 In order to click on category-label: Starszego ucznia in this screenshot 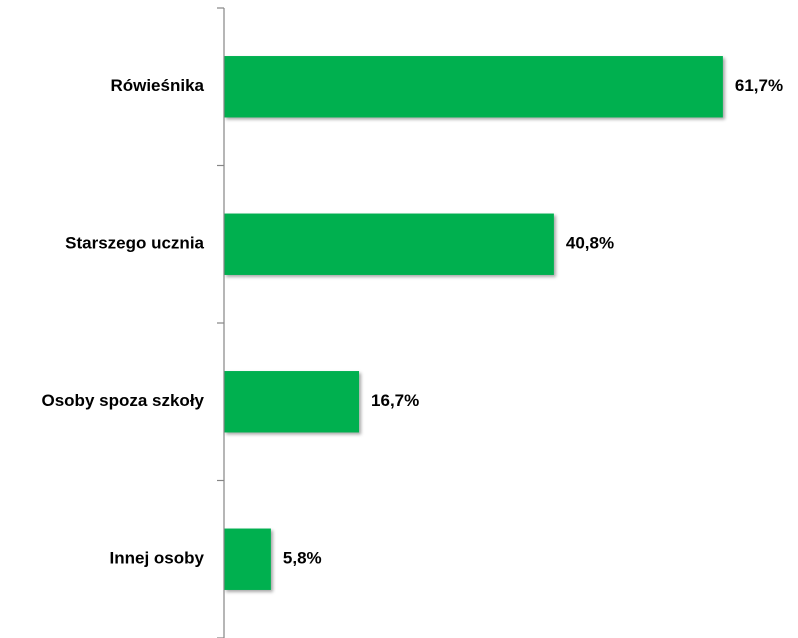, I will do `click(134, 243)`.